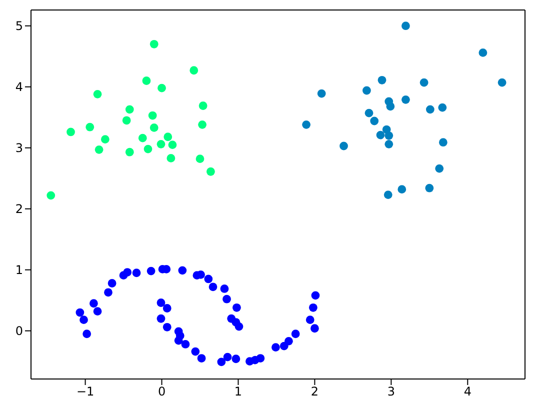 The width and height of the screenshot is (534, 413). Describe the element at coordinates (19, 87) in the screenshot. I see `y-tick-label: 4` at that location.